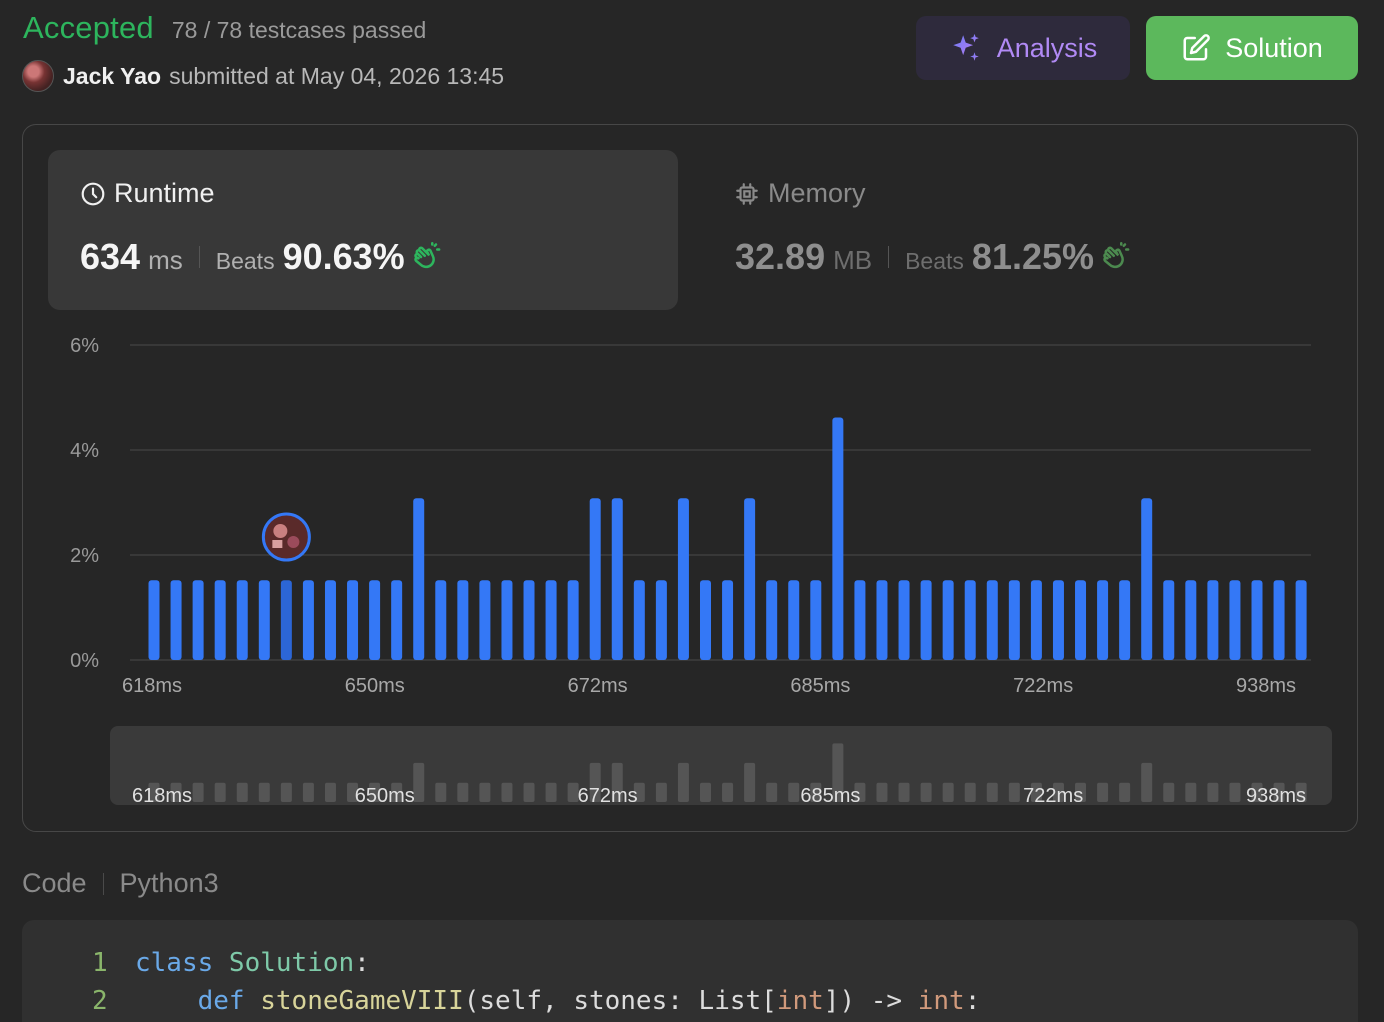  I want to click on runtime-card, so click(363, 230).